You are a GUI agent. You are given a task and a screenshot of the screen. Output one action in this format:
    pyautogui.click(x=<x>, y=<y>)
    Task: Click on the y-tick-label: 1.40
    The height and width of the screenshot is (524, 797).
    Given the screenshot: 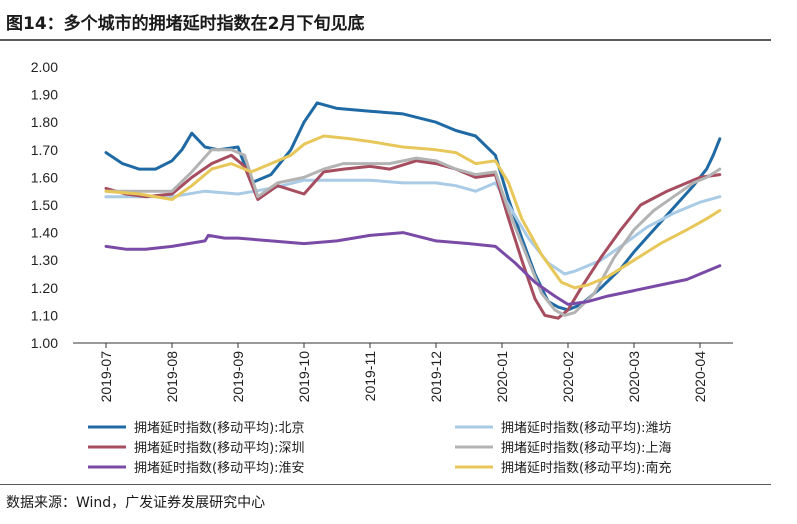 What is the action you would take?
    pyautogui.click(x=44, y=233)
    